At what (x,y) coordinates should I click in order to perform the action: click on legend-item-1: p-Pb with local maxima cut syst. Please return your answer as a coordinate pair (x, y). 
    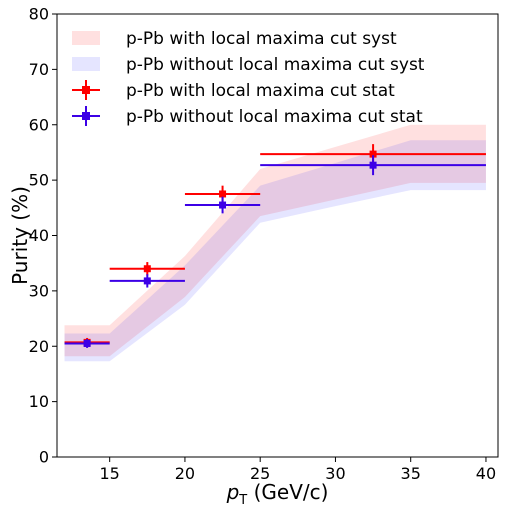
    Looking at the image, I should click on (234, 39).